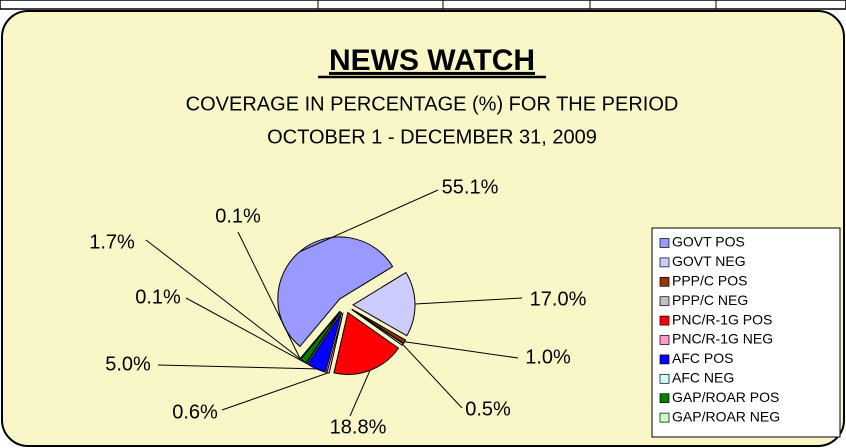 This screenshot has width=846, height=448. Describe the element at coordinates (423, 5) in the screenshot. I see `top-table-strip` at that location.